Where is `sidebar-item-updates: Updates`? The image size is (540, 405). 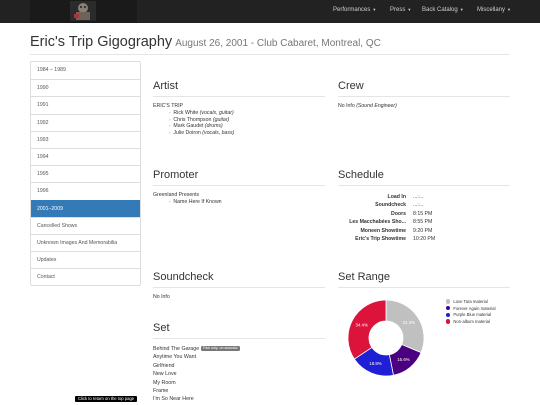 sidebar-item-updates: Updates is located at coordinates (85, 259).